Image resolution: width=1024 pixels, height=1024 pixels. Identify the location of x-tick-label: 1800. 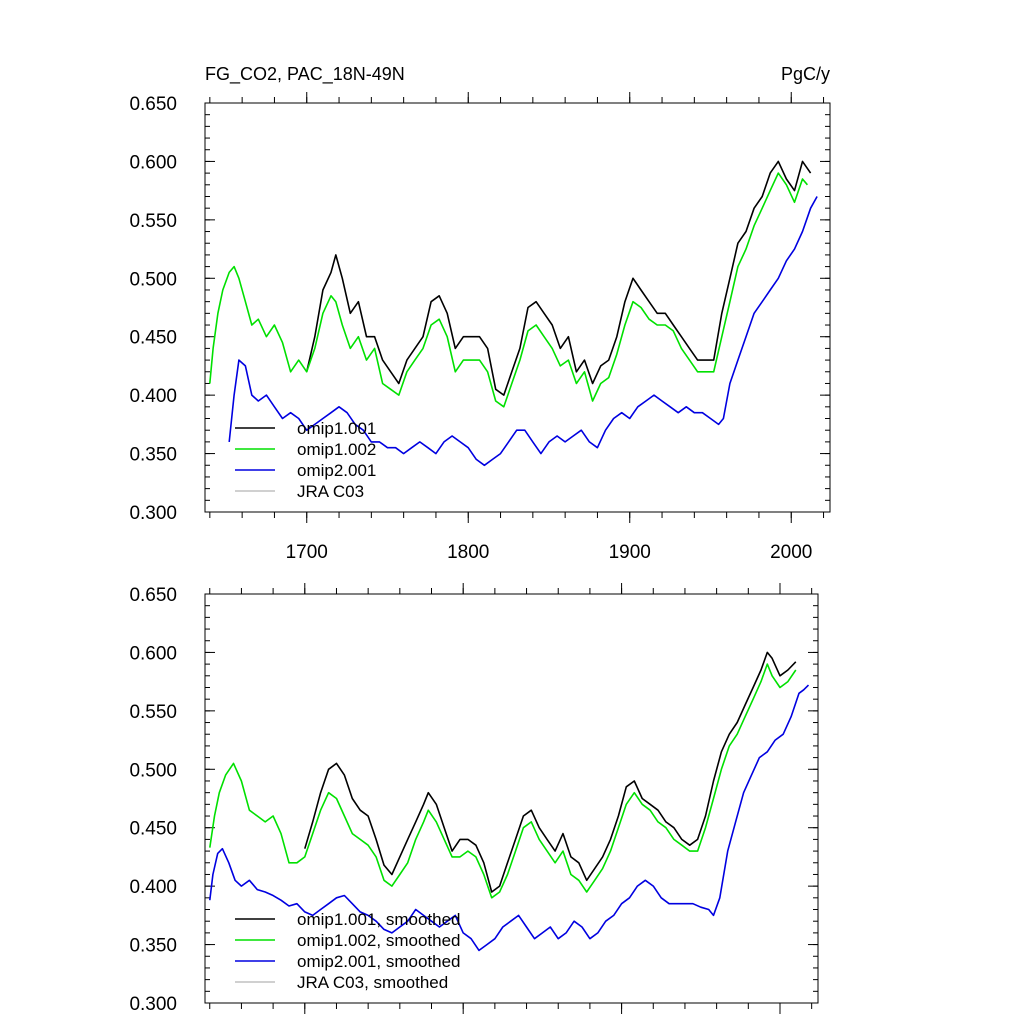
(468, 552).